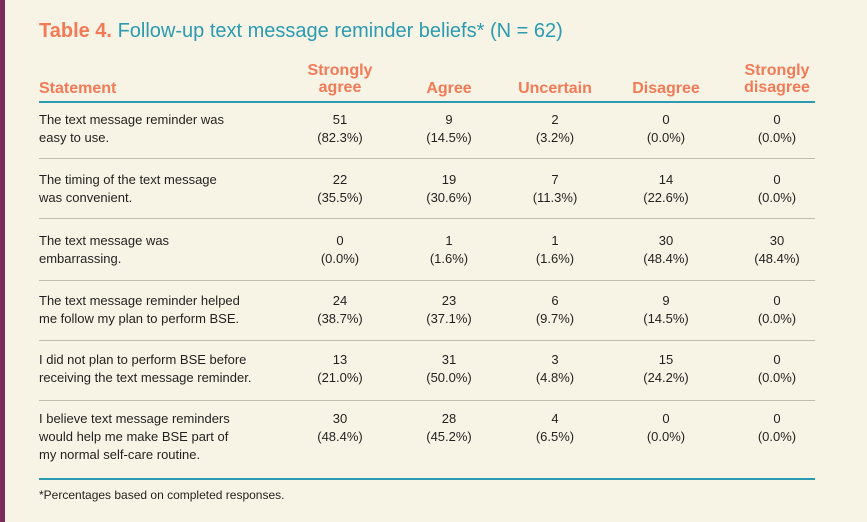  What do you see at coordinates (340, 368) in the screenshot?
I see `row-cell: 13 (21.0%)` at bounding box center [340, 368].